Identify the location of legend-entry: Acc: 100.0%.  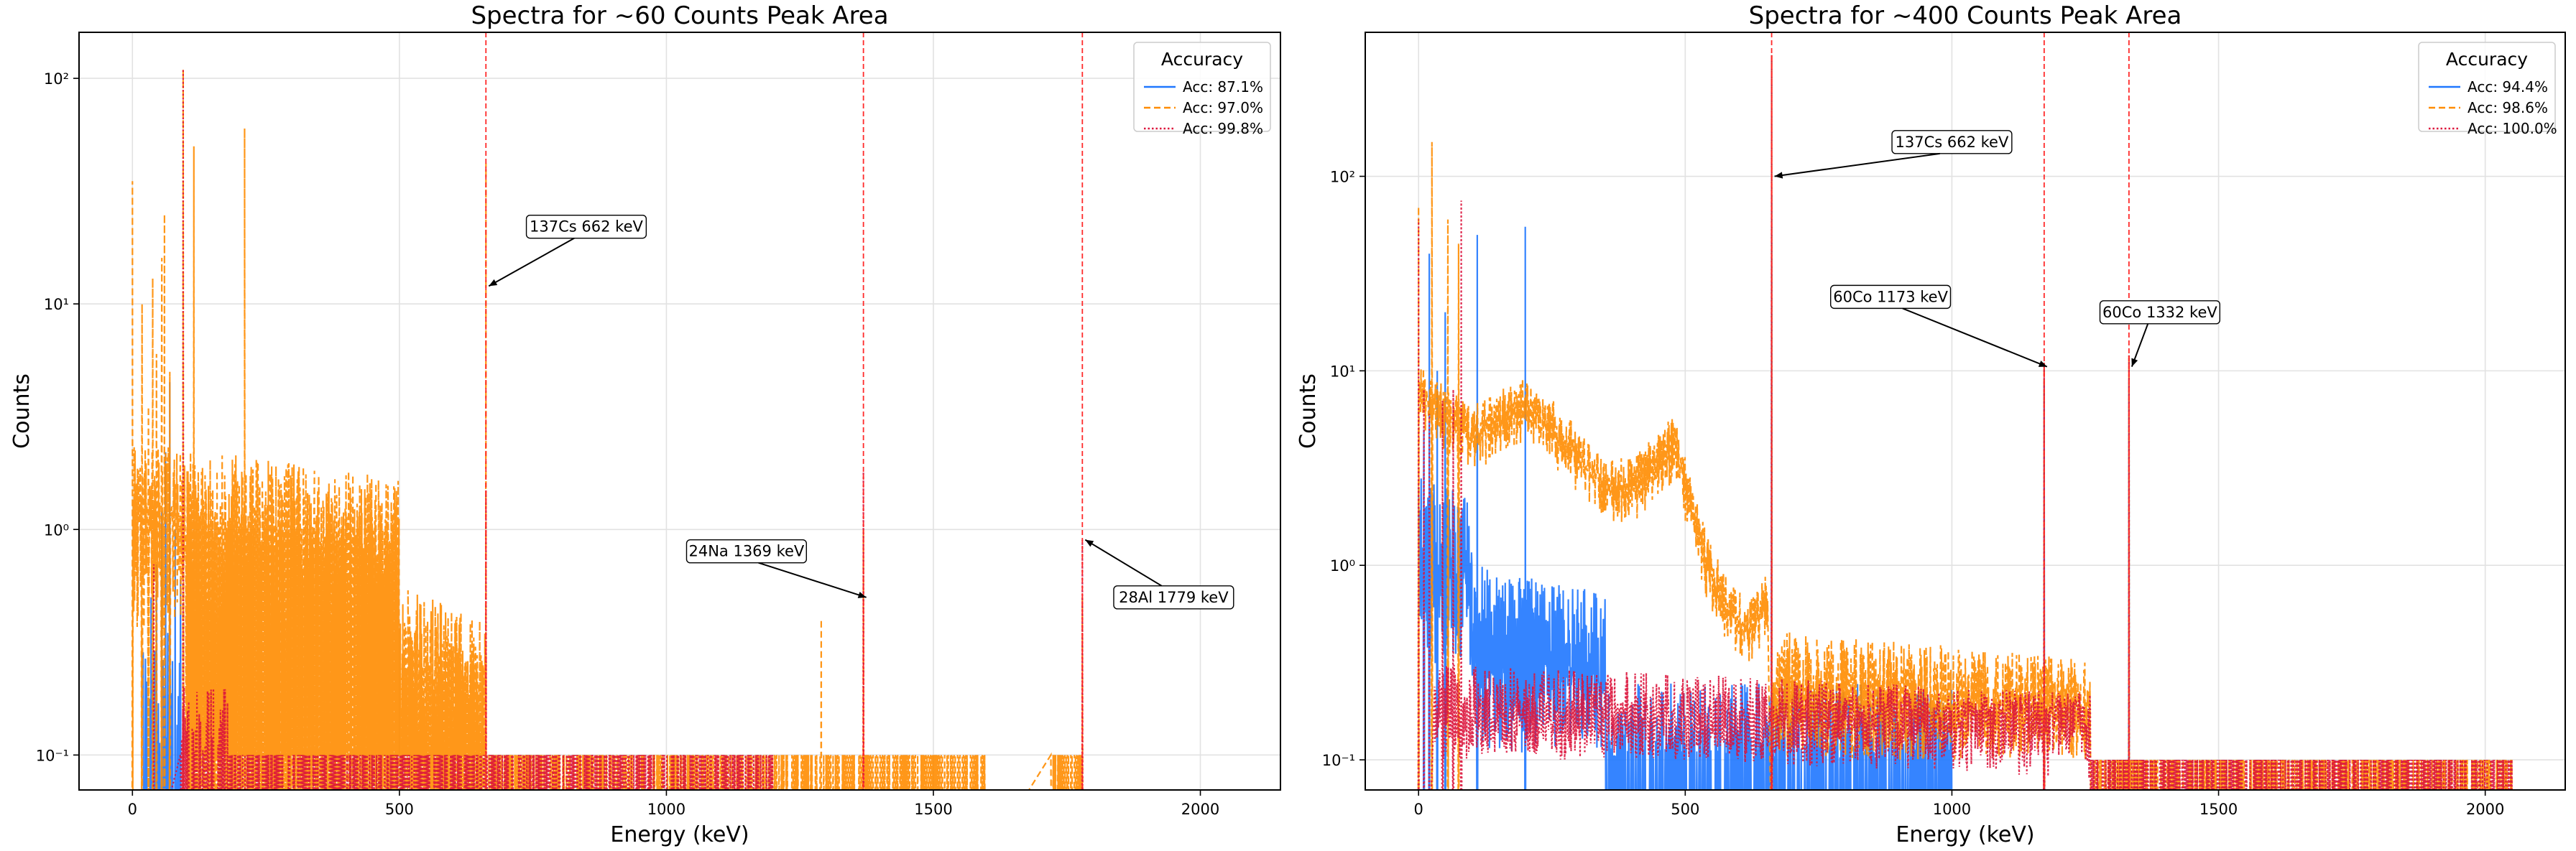
(2512, 128).